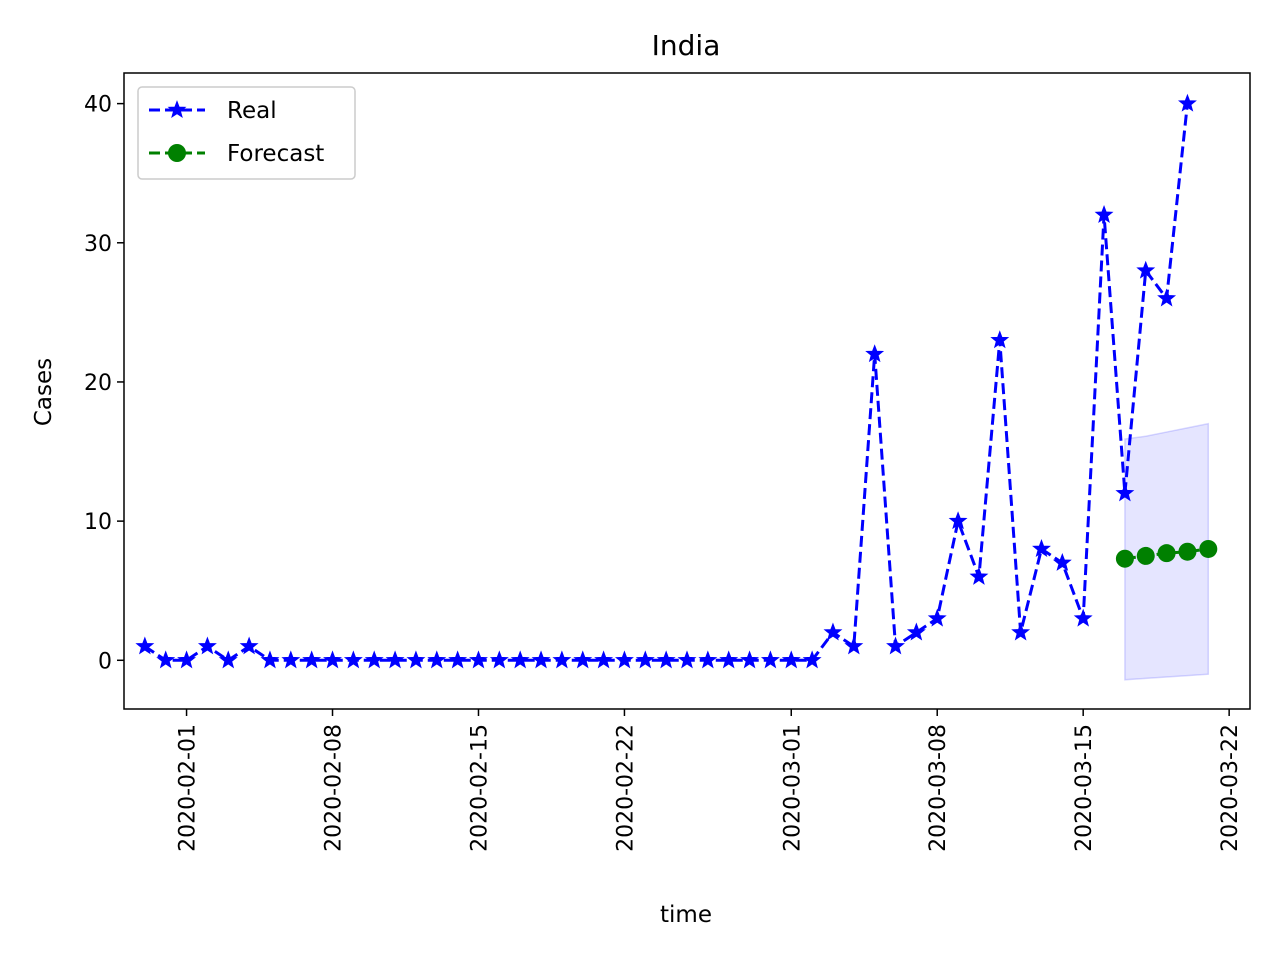 The height and width of the screenshot is (960, 1280). Describe the element at coordinates (98, 522) in the screenshot. I see `y-tick-label: 10` at that location.